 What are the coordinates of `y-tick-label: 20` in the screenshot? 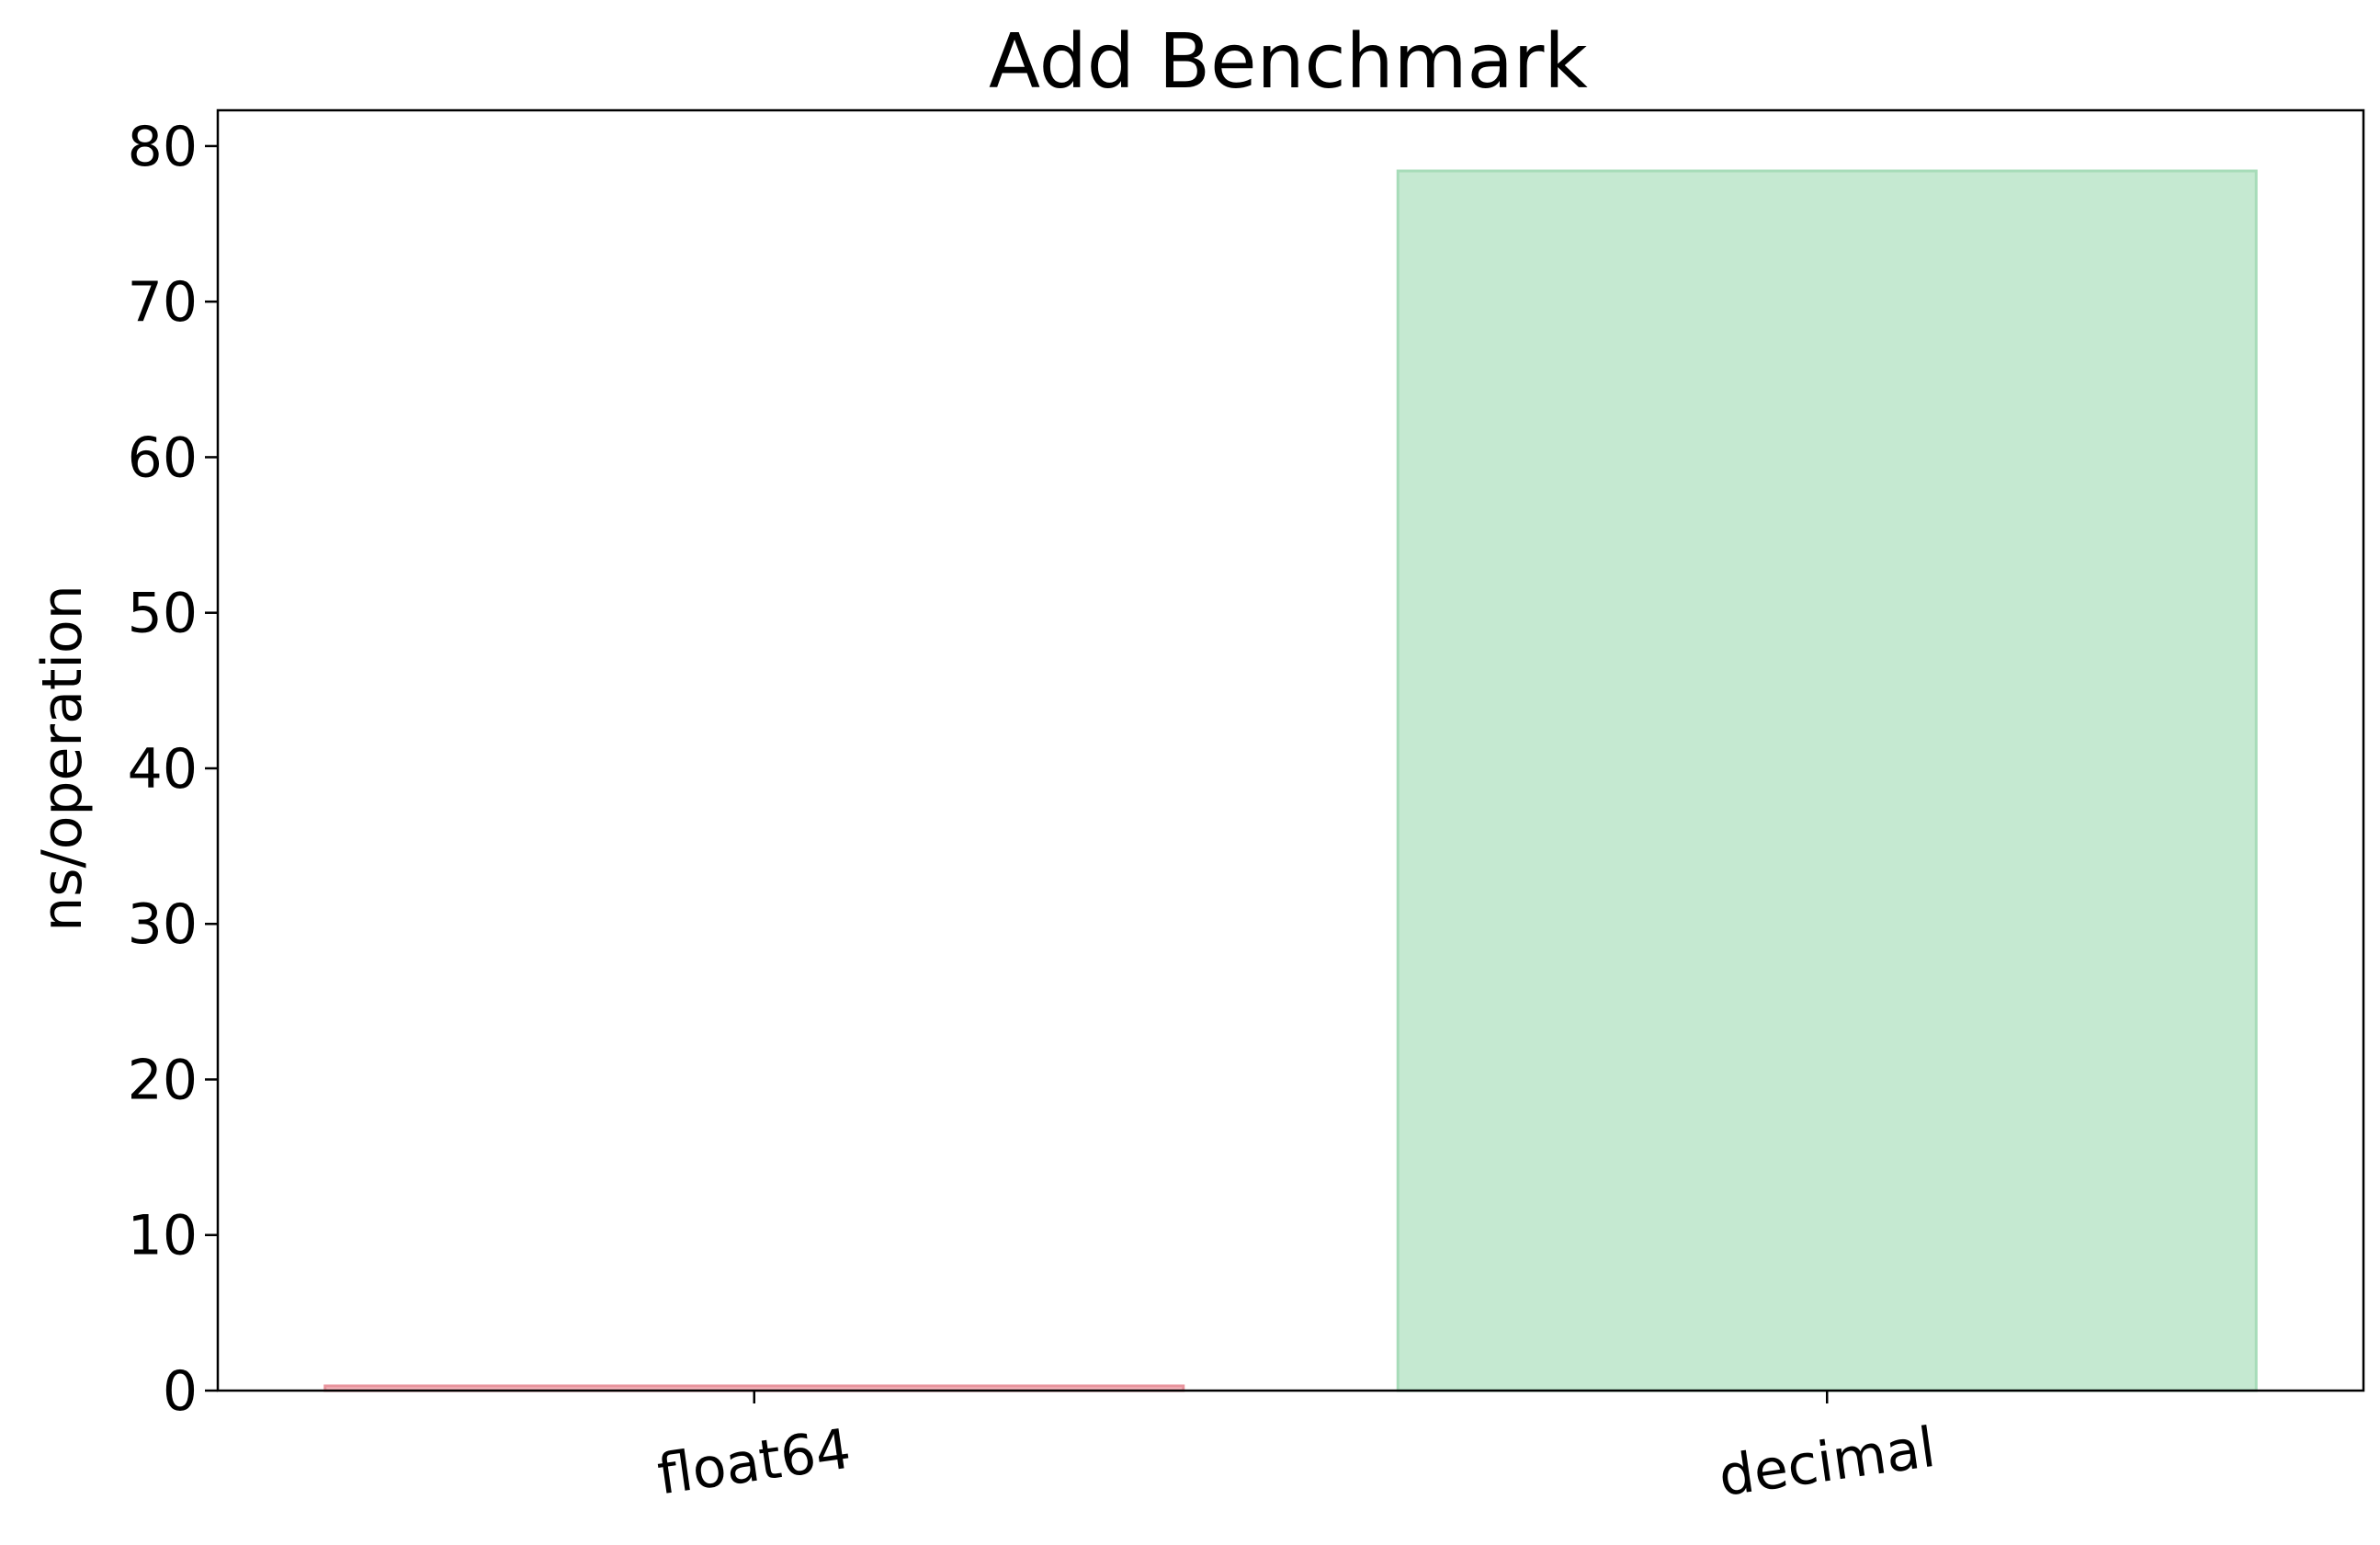 It's located at (163, 1080).